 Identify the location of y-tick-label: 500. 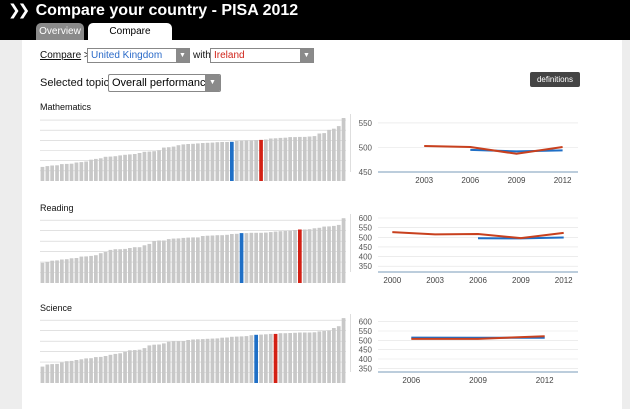
(366, 237).